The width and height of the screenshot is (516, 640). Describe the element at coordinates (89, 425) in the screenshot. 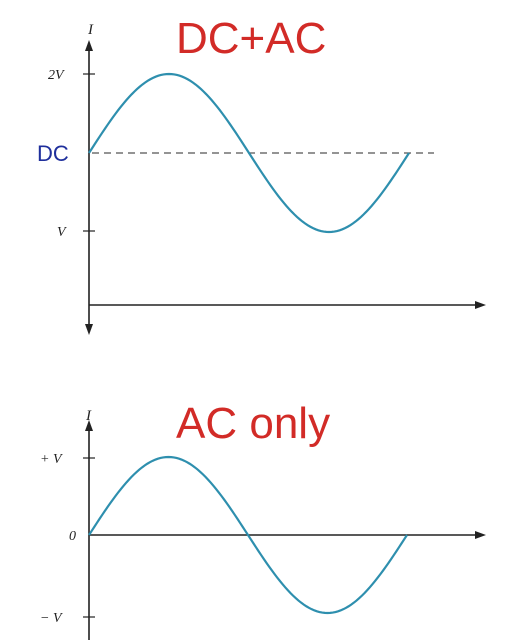

I see `bottom-y-axis-arrow-up` at that location.